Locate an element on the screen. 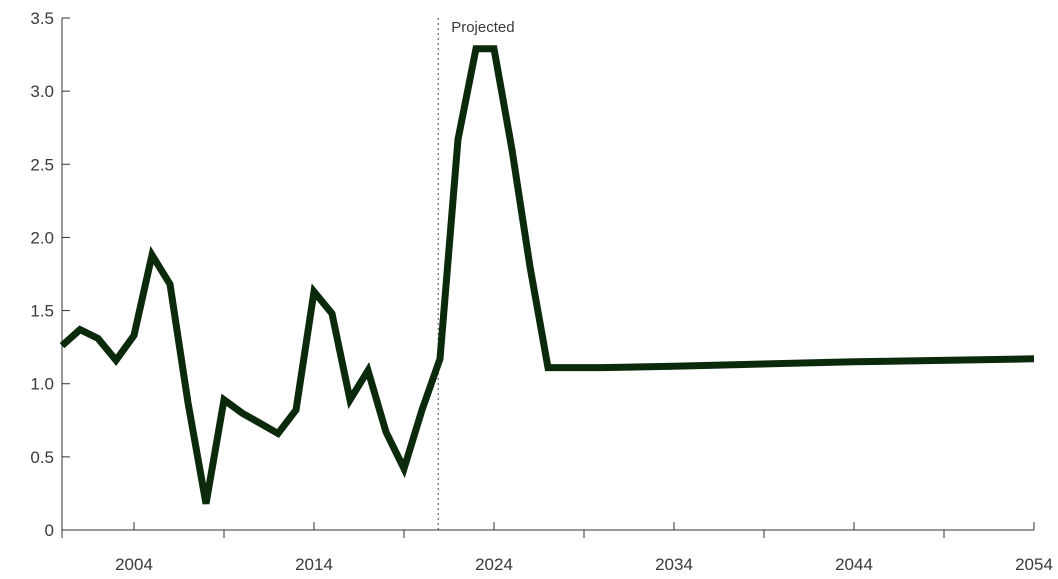 This screenshot has width=1058, height=579. x-tick-label: 2014 is located at coordinates (314, 564).